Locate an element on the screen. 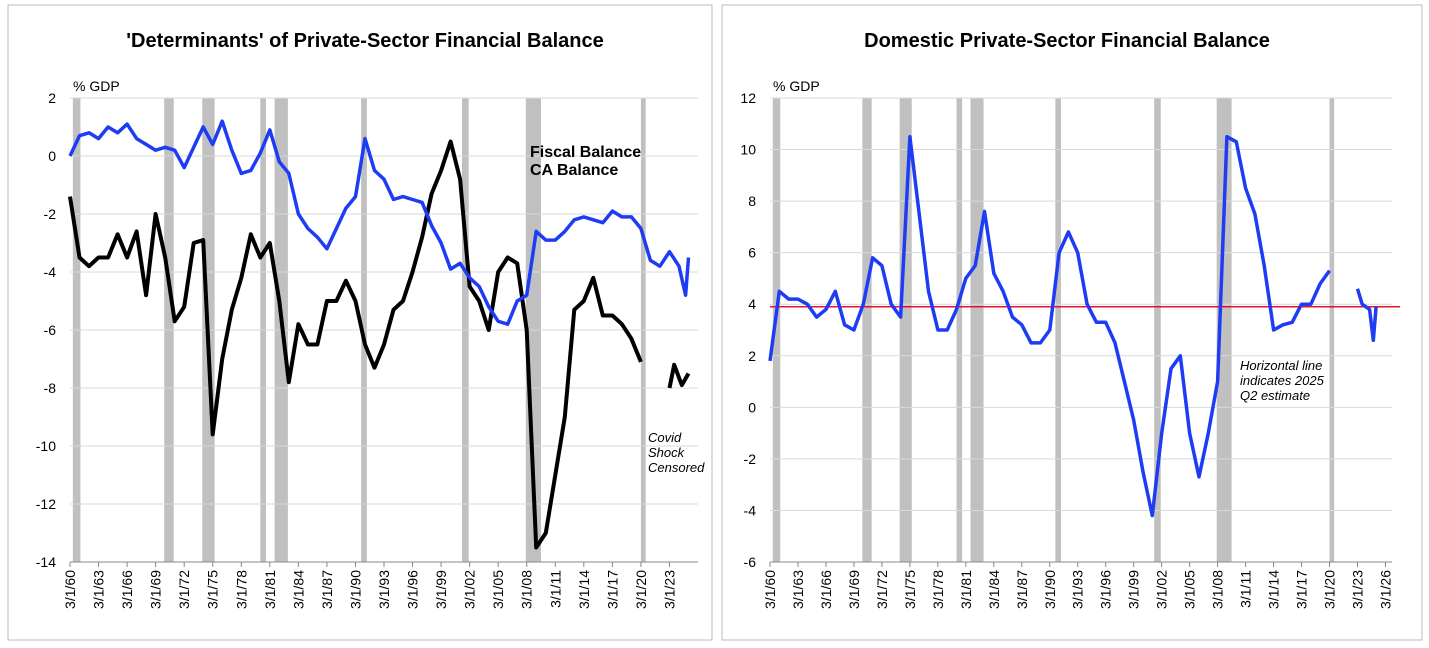  annotation: indicates 2025 is located at coordinates (1282, 380).